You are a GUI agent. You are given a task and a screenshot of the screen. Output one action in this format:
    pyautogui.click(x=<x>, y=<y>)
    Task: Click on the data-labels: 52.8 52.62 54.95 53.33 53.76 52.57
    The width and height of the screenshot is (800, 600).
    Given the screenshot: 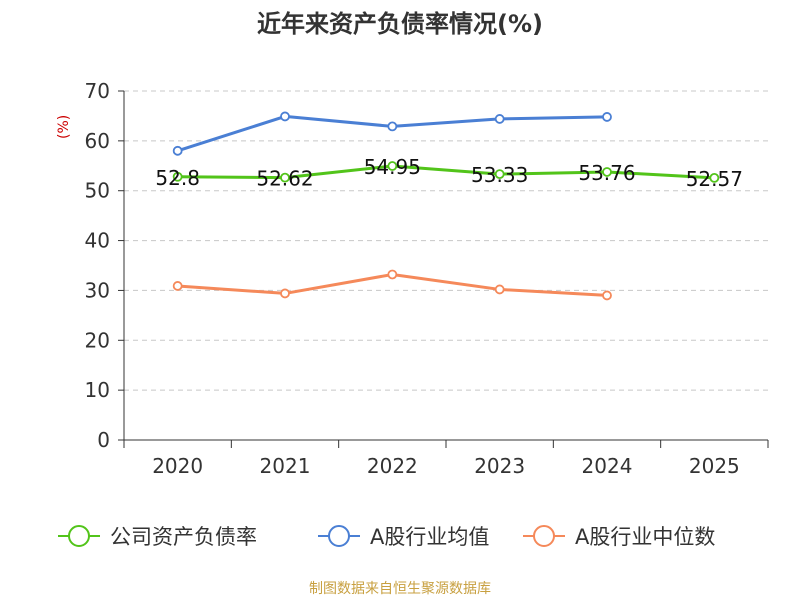 What is the action you would take?
    pyautogui.click(x=449, y=173)
    